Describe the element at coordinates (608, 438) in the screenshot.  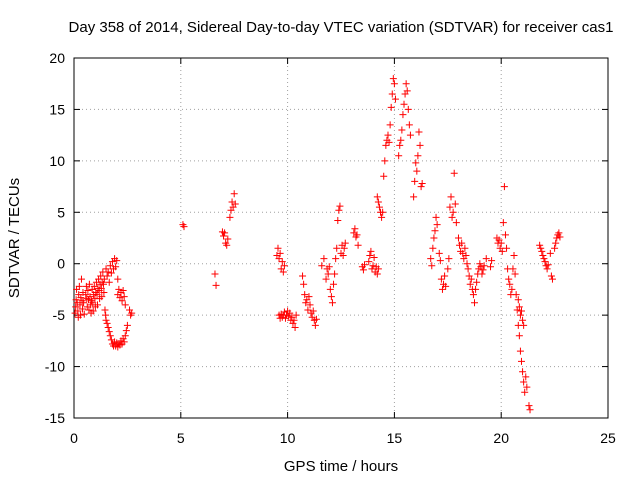
I see `x-tick-label: 25` at that location.